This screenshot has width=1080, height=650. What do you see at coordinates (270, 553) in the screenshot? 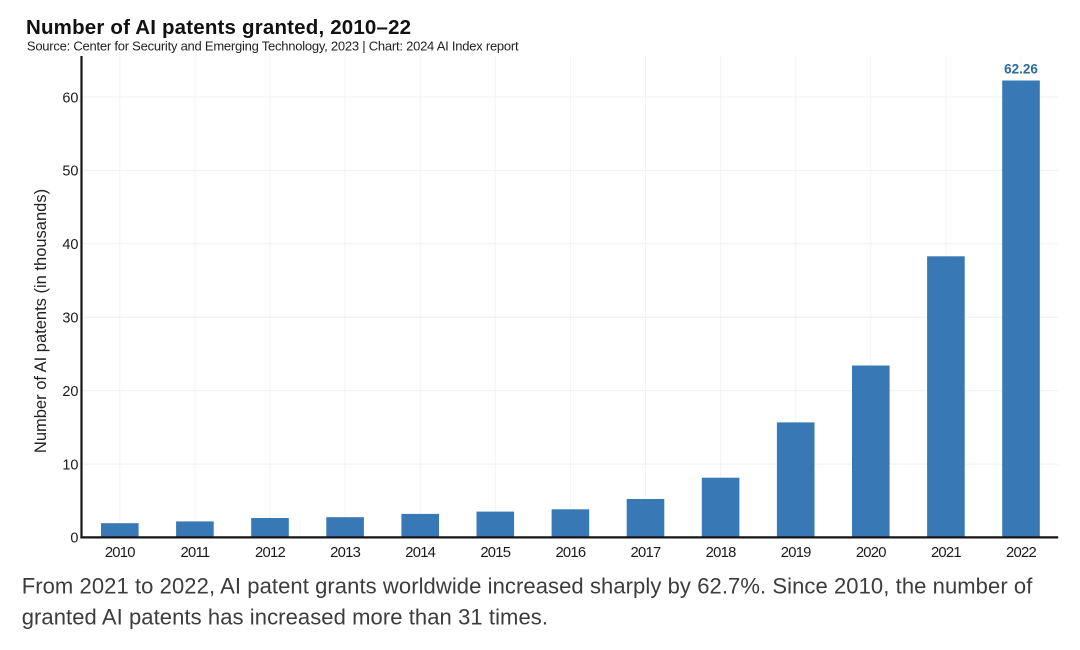
I see `svg-text: 2012` at bounding box center [270, 553].